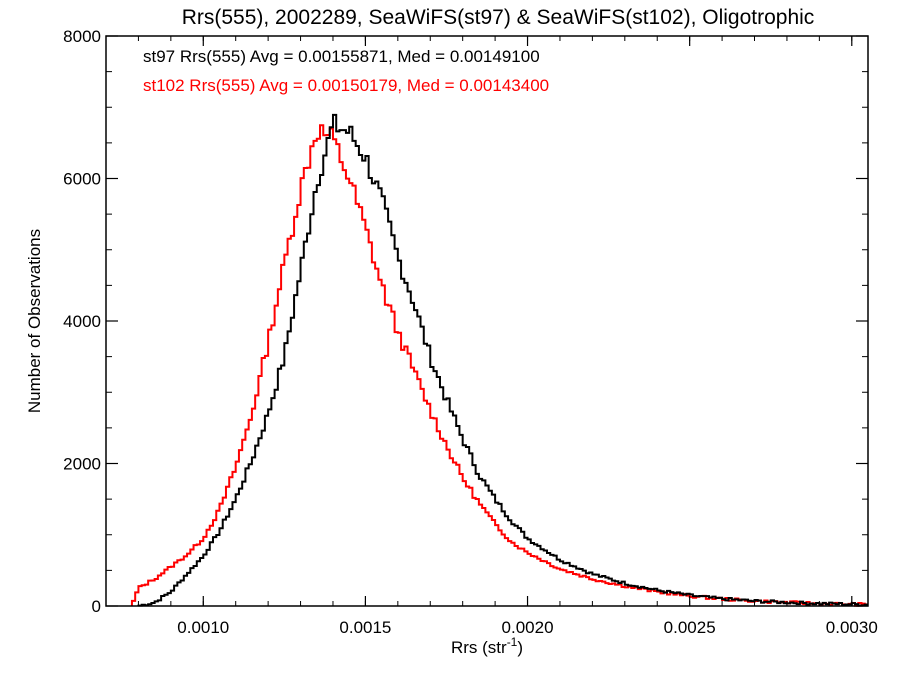  What do you see at coordinates (82, 321) in the screenshot?
I see `y-tick-label: 4000` at bounding box center [82, 321].